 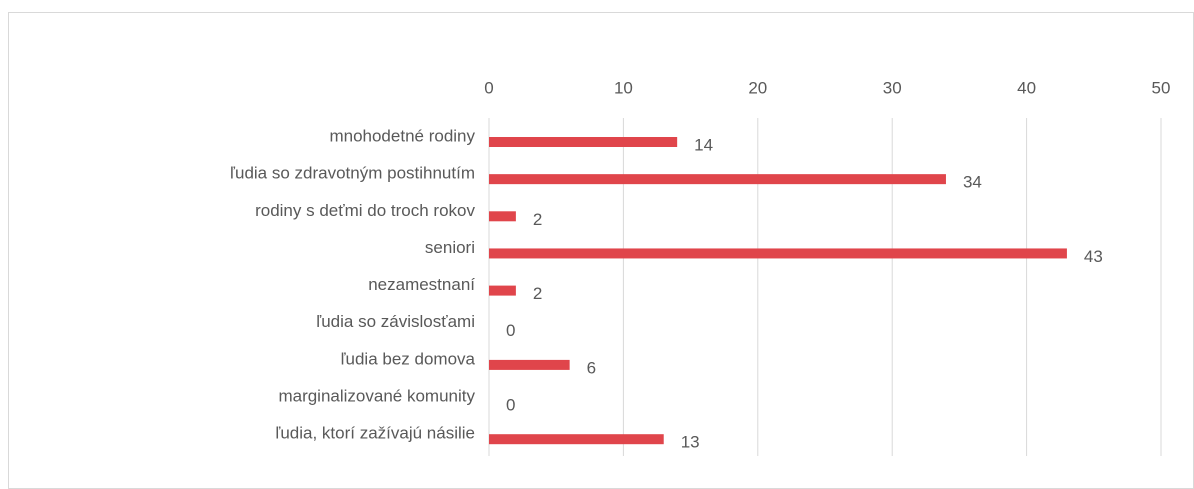 What do you see at coordinates (375, 433) in the screenshot?
I see `y-tick-label: ľudia, ktorí zažívajú násilie` at bounding box center [375, 433].